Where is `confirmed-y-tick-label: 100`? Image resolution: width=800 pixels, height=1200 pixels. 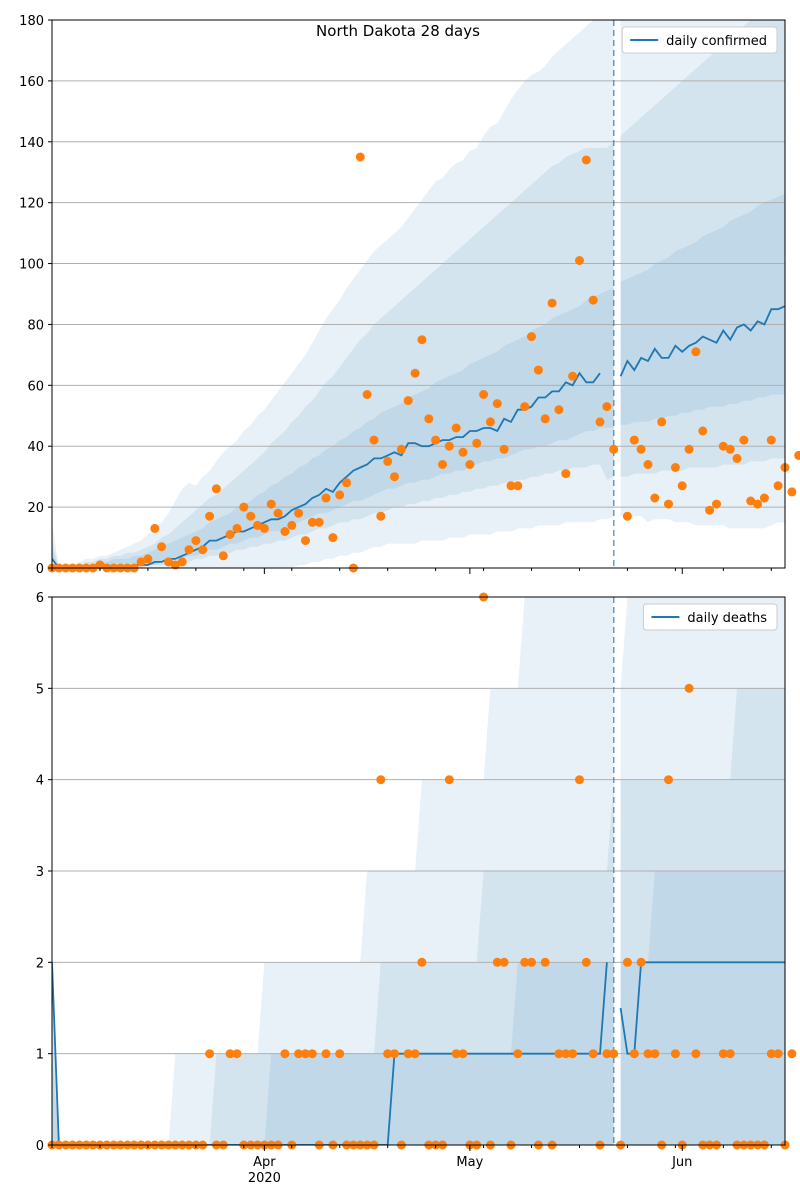
confirmed-y-tick-label: 100 is located at coordinates (31, 265).